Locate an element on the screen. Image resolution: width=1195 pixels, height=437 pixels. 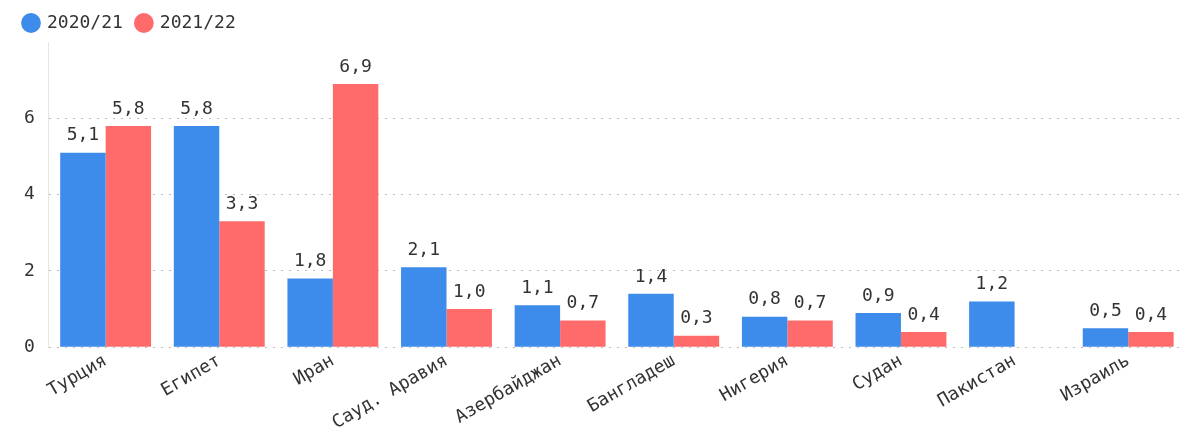
x-tick-label: Иран is located at coordinates (313, 368).